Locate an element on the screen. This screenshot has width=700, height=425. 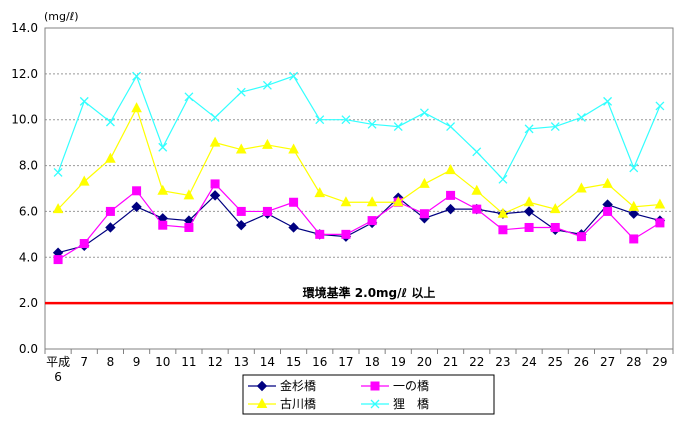
legend-entry: 一の橋 is located at coordinates (395, 386).